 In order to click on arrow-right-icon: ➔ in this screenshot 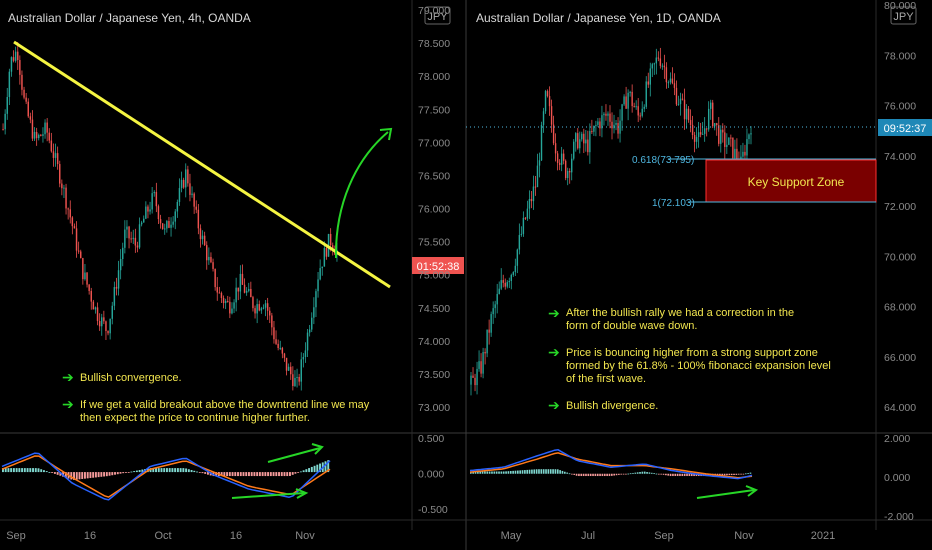, I will do `click(554, 405)`.